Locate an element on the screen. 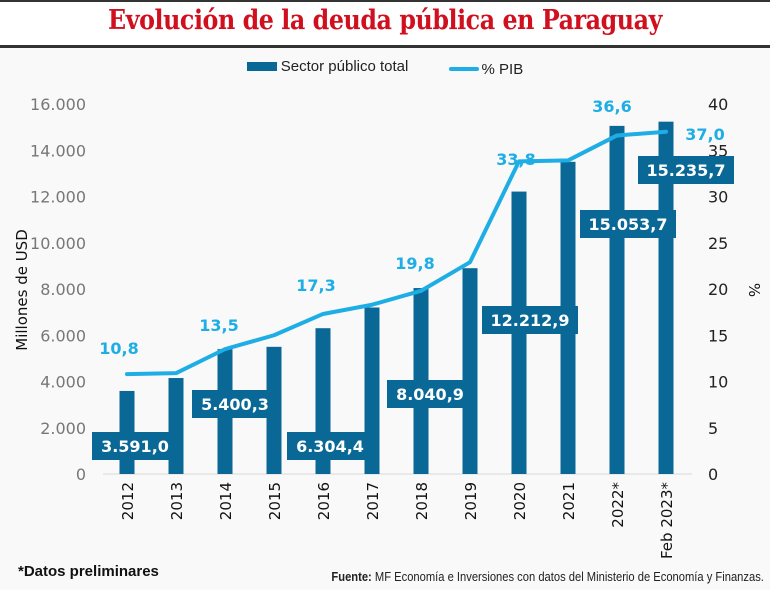  x-tick-label: 2015 is located at coordinates (275, 501).